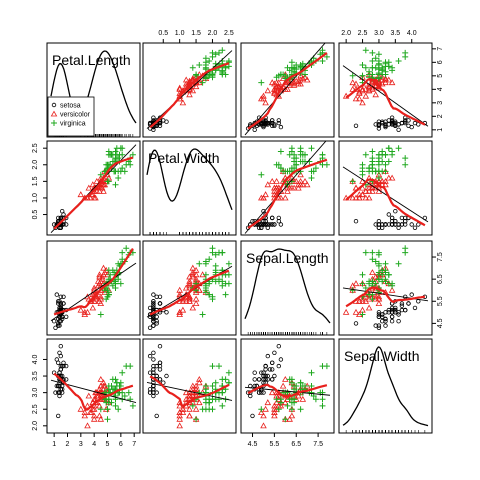 This screenshot has height=480, width=480. I want to click on x-axis-sepal-width: 2.0 2.5 3.0 3.5 4.0, so click(379, 36).